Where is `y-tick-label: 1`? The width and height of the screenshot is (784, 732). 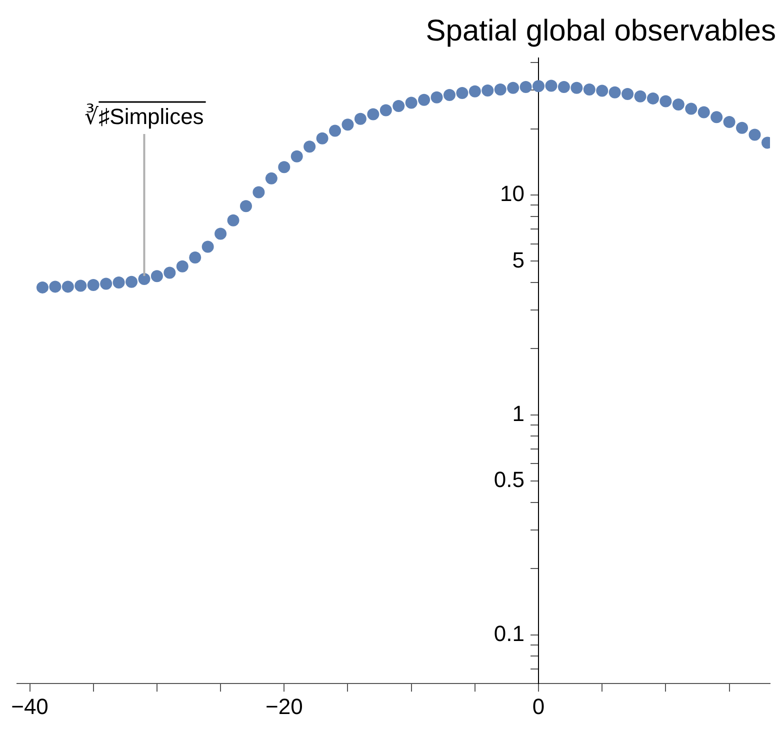
y-tick-label: 1 is located at coordinates (518, 413).